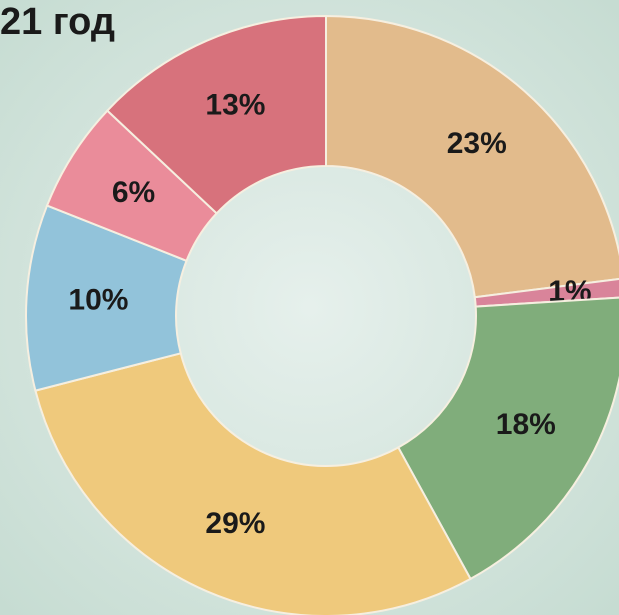 This screenshot has height=615, width=619. I want to click on data-label: 10%, so click(98, 300).